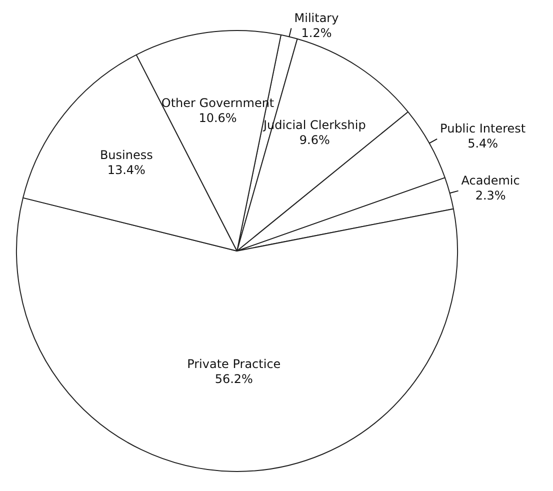 This screenshot has width=553, height=491. Describe the element at coordinates (126, 169) in the screenshot. I see `data-label: 13.4%` at that location.